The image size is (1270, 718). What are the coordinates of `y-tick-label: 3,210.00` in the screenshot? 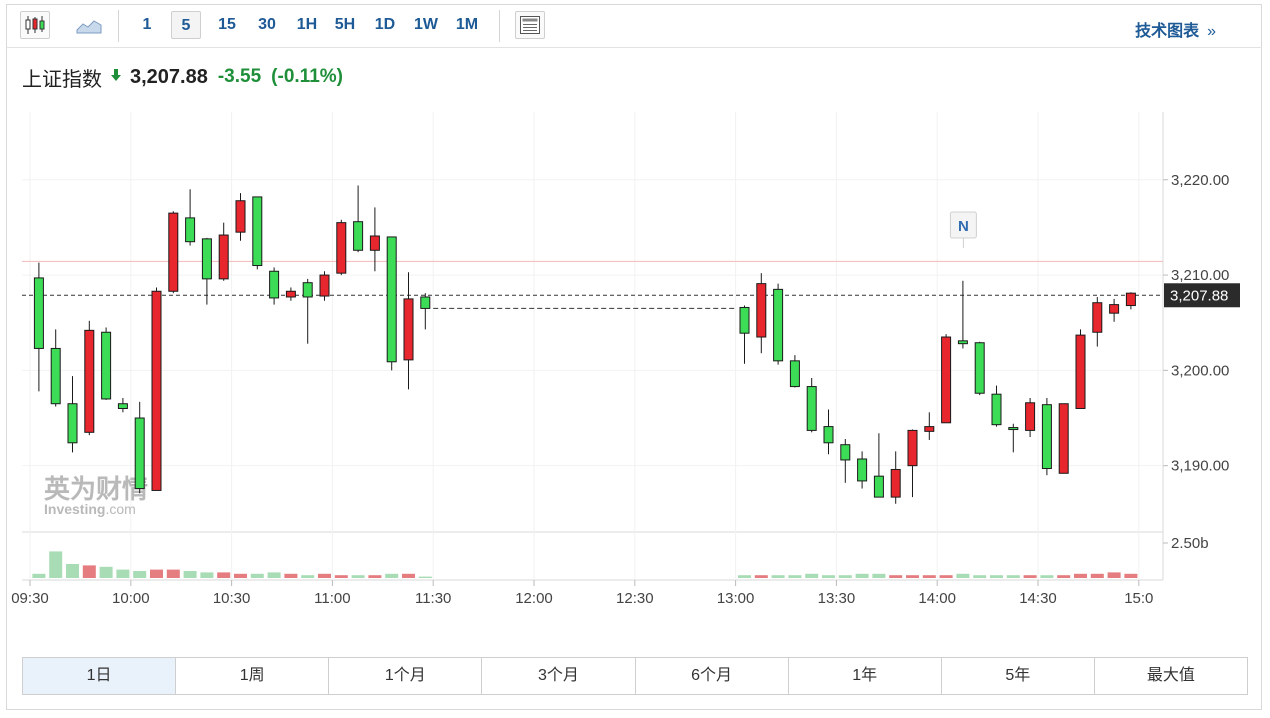 It's located at (1200, 275).